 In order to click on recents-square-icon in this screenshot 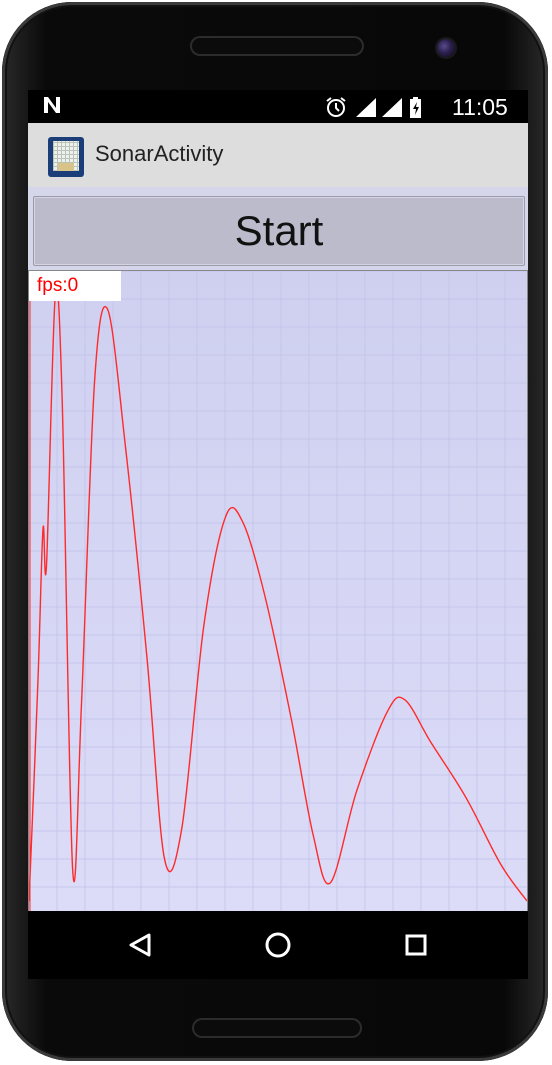, I will do `click(416, 945)`.